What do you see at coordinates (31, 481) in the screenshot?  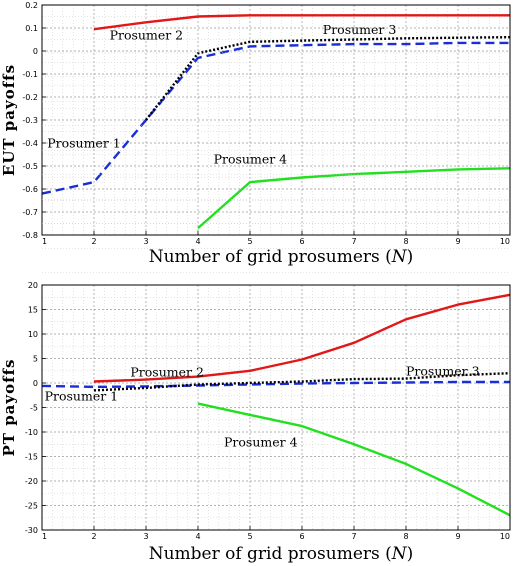 I see `y-tick-label: -20` at bounding box center [31, 481].